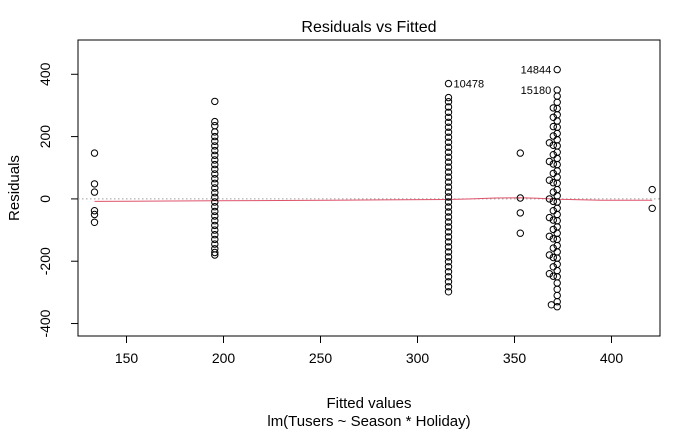 The width and height of the screenshot is (700, 432). Describe the element at coordinates (45, 261) in the screenshot. I see `y-tick-label: -200` at that location.